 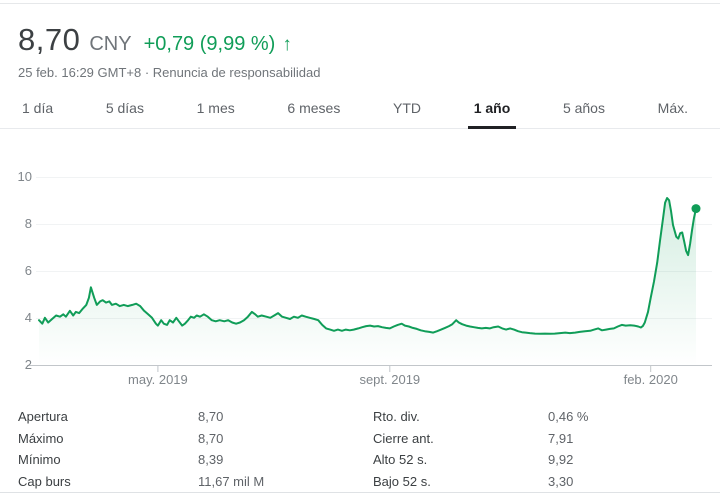 I want to click on tab-6-meses: 6 meses, so click(x=314, y=108).